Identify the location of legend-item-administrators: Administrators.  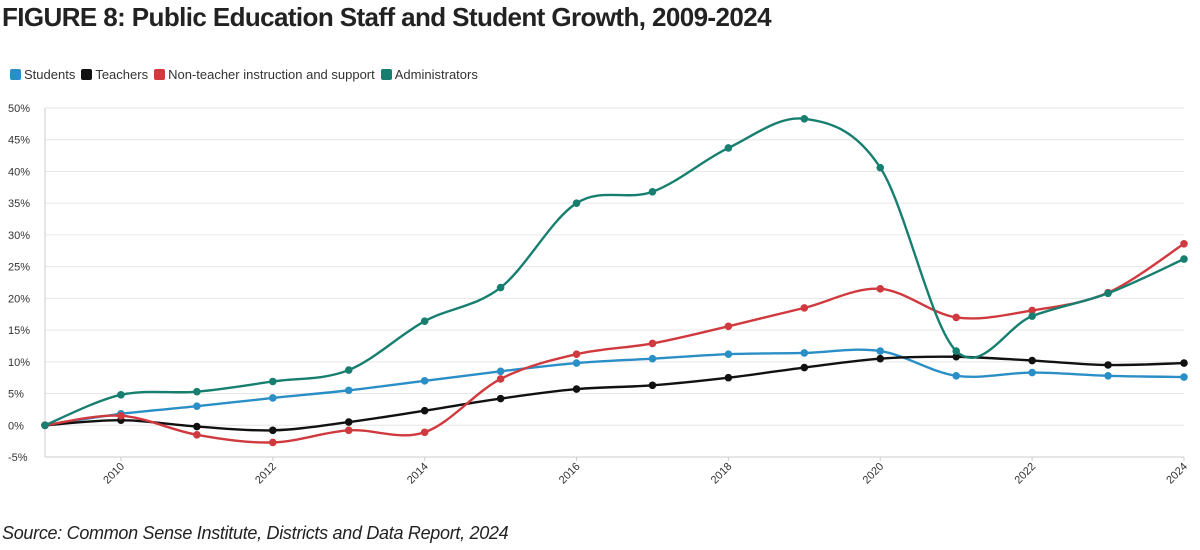
(429, 74).